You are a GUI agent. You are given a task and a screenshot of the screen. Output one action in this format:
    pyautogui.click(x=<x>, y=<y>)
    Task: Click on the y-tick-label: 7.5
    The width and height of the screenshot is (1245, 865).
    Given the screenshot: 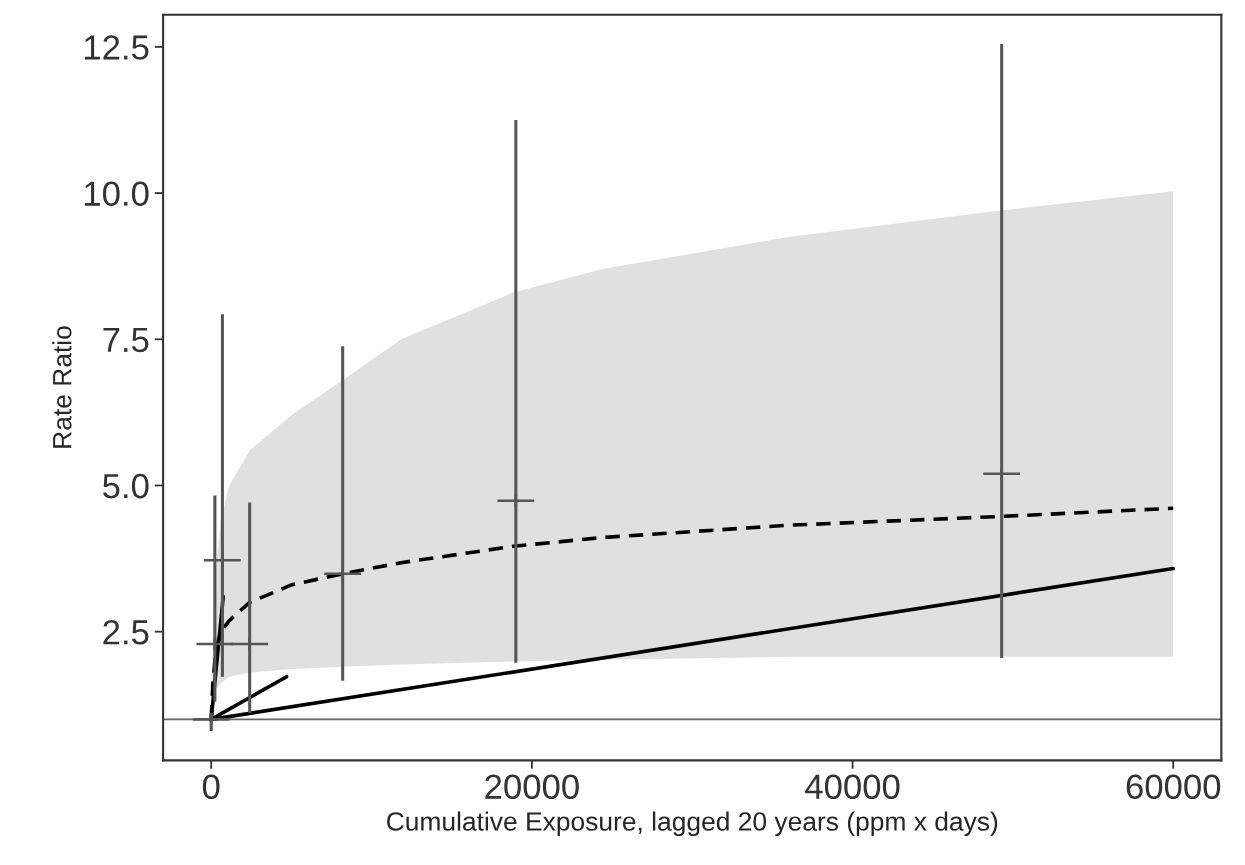 What is the action you would take?
    pyautogui.click(x=126, y=340)
    